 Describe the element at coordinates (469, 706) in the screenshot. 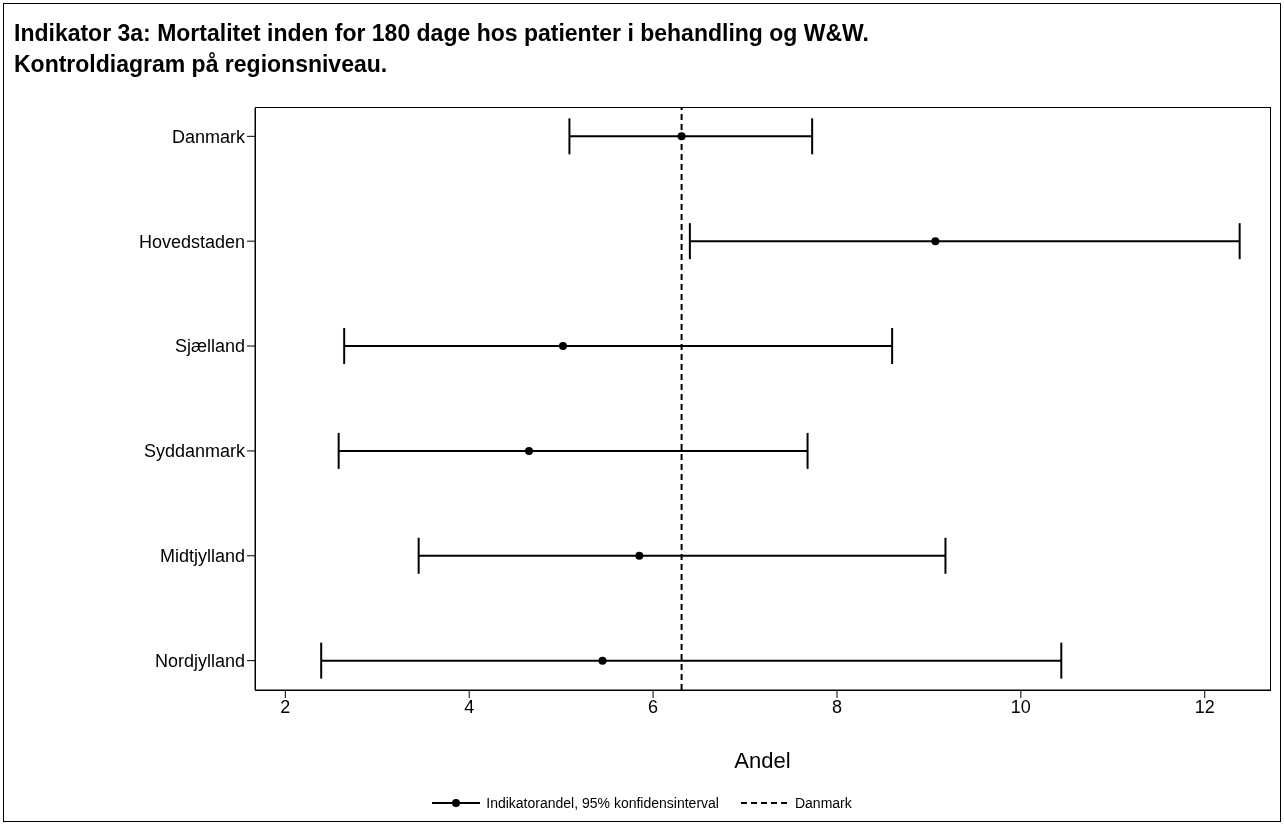

I see `x-tick-label: 4` at that location.